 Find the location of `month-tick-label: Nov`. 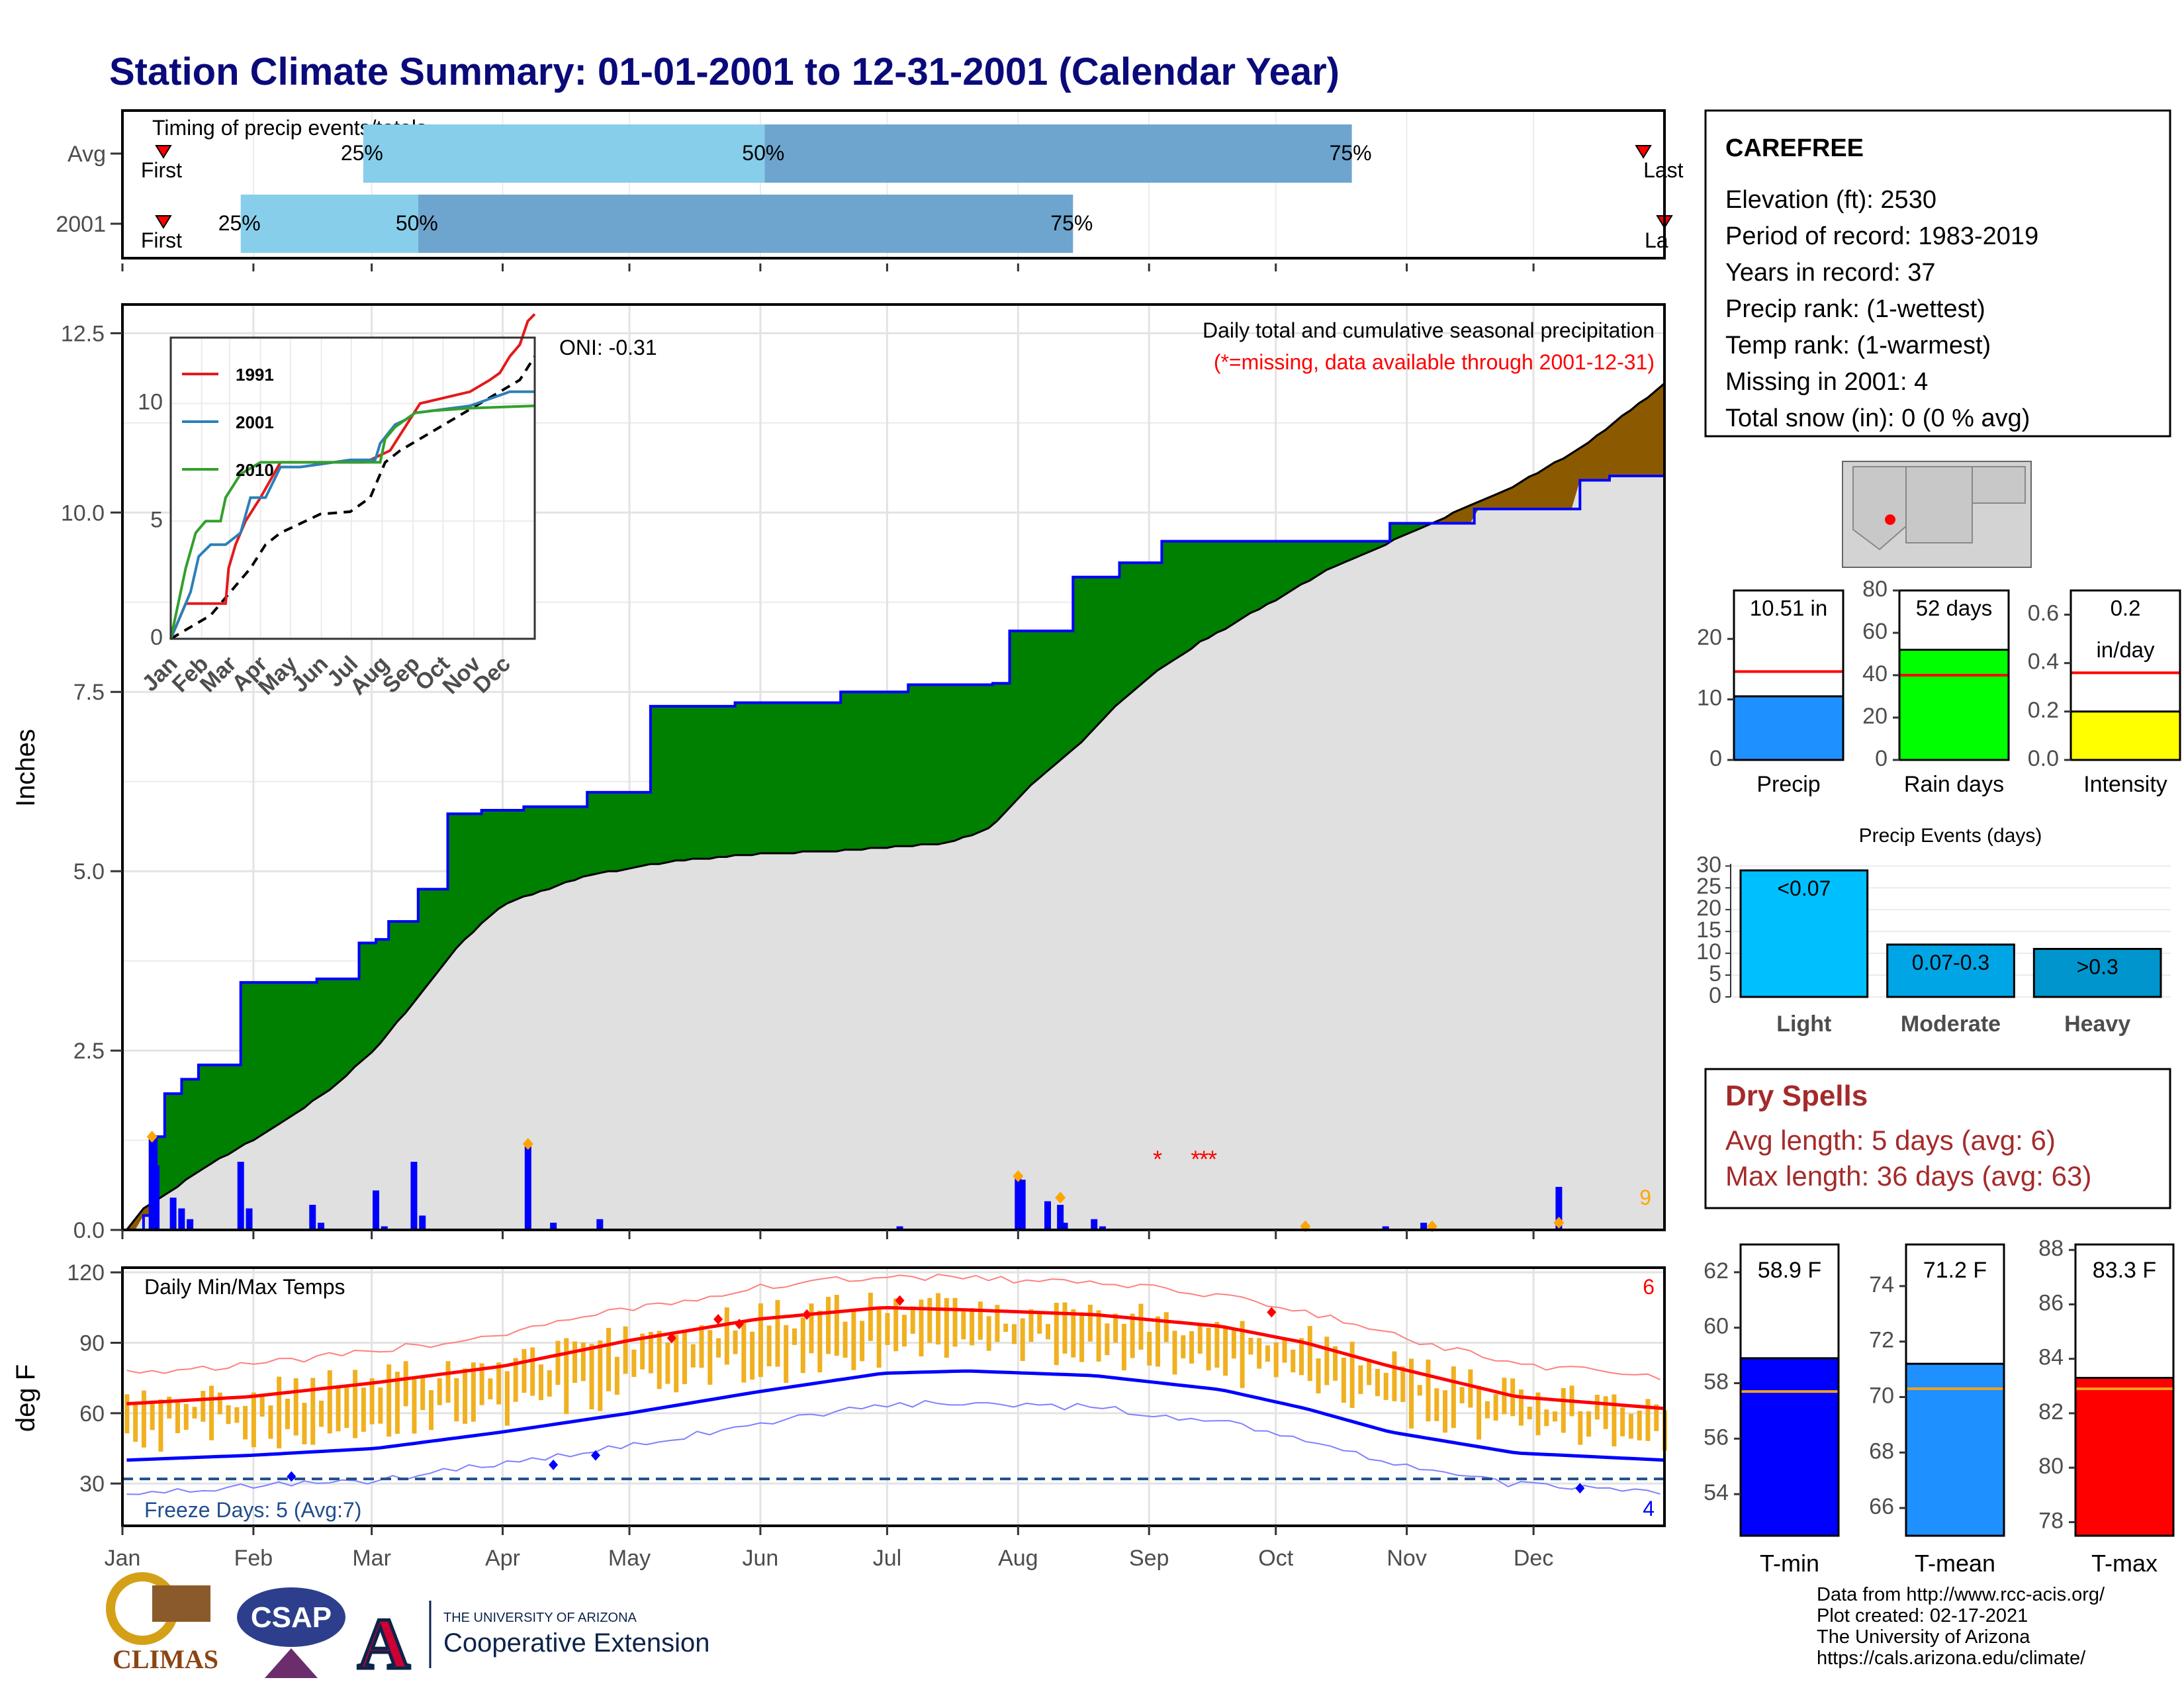

month-tick-label: Nov is located at coordinates (1406, 1558).